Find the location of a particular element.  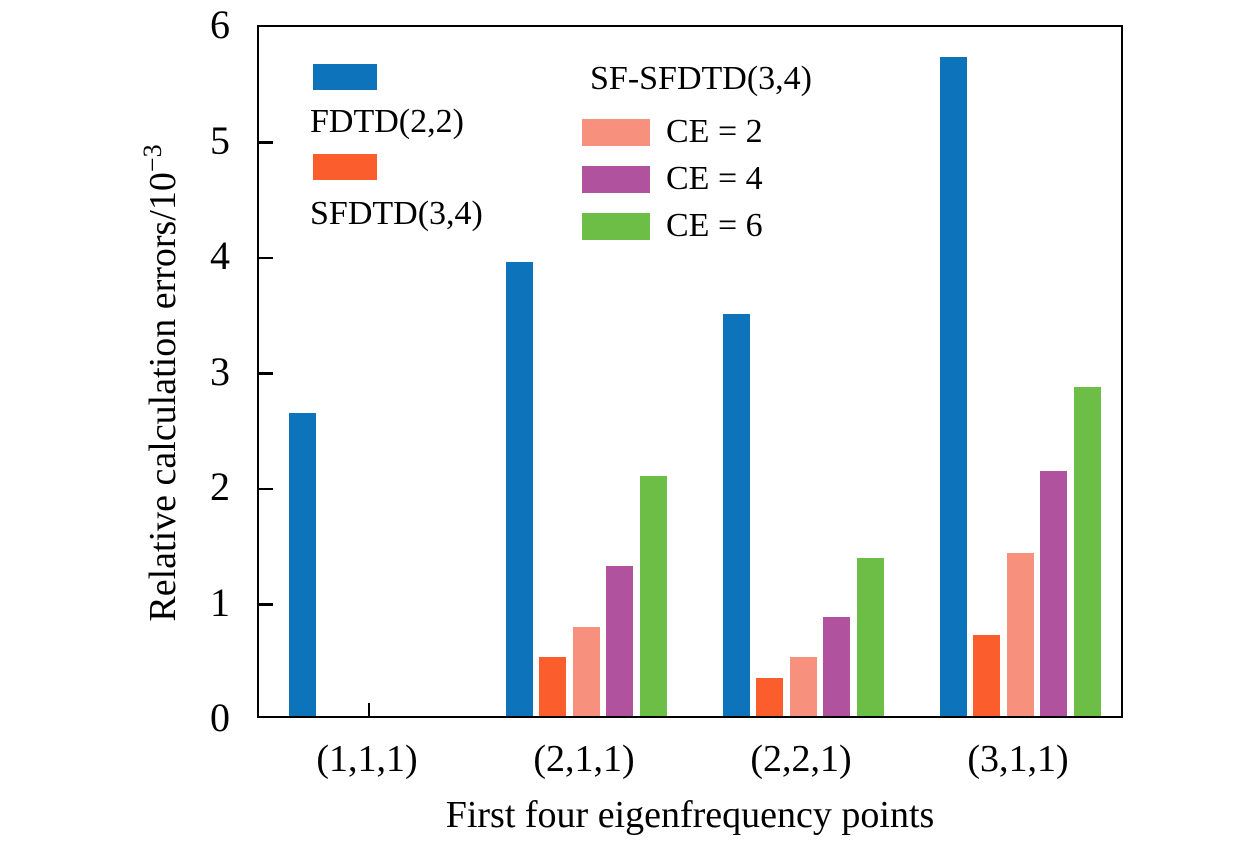

y-tick-label-5: 5 is located at coordinates (220, 140).